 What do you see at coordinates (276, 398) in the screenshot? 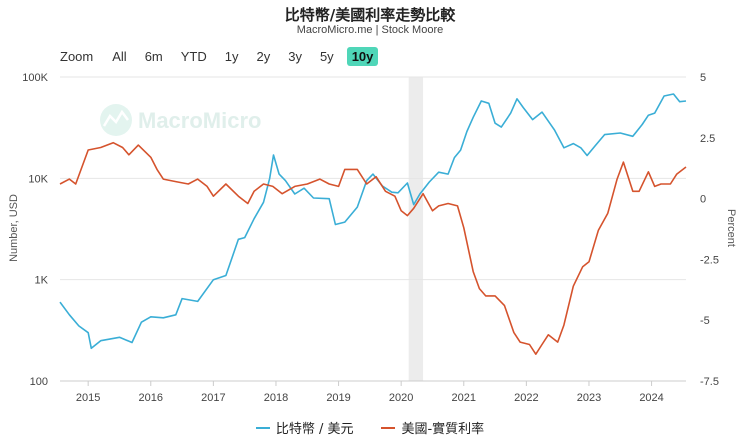
I see `x-tick-label: 2018` at bounding box center [276, 398].